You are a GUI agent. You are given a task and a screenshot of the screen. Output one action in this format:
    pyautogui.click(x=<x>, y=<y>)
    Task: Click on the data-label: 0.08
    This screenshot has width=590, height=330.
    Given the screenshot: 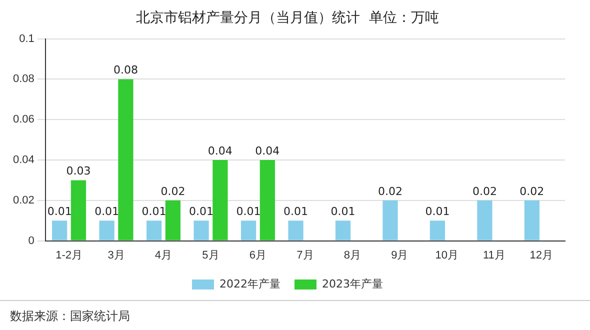 What is the action you would take?
    pyautogui.click(x=125, y=70)
    